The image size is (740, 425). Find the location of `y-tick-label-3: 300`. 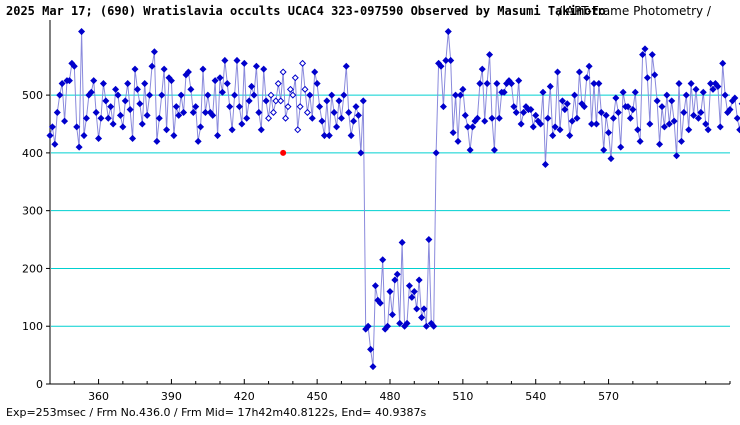

y-tick-label-3: 300 is located at coordinates (32, 211).